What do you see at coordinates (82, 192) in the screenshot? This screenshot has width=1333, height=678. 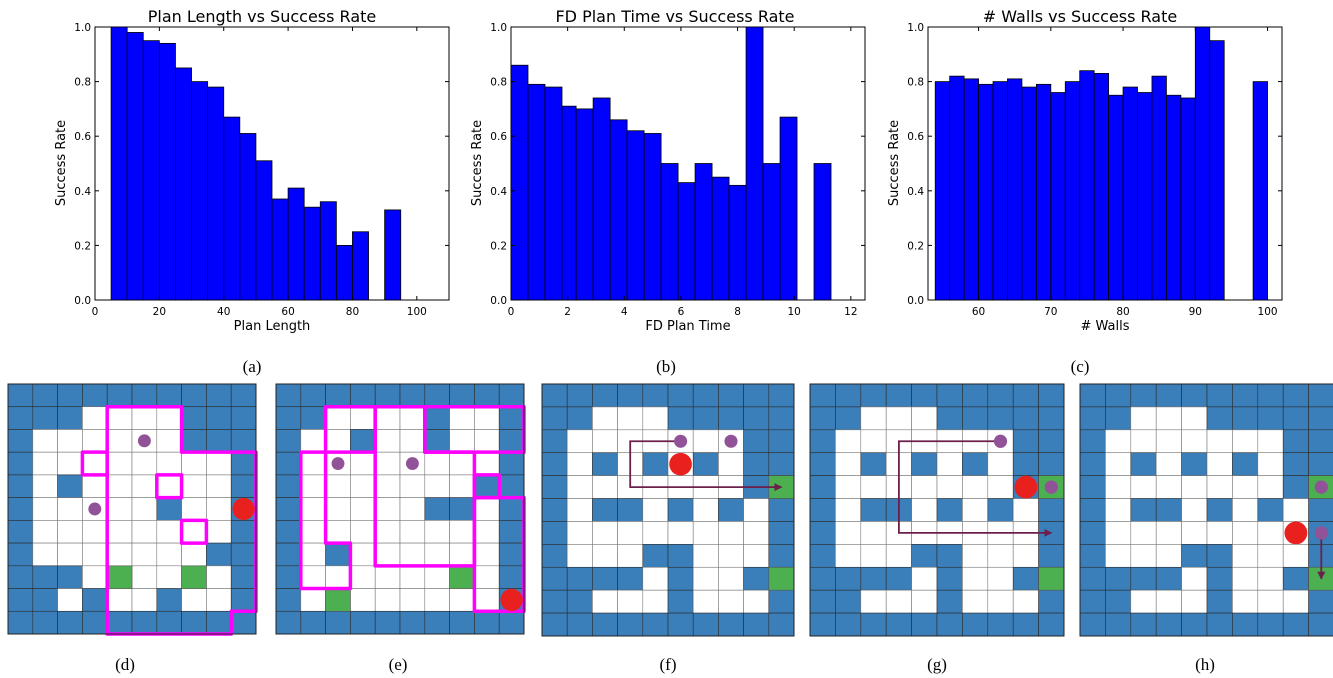 I see `y-tick-label: 0.4` at bounding box center [82, 192].